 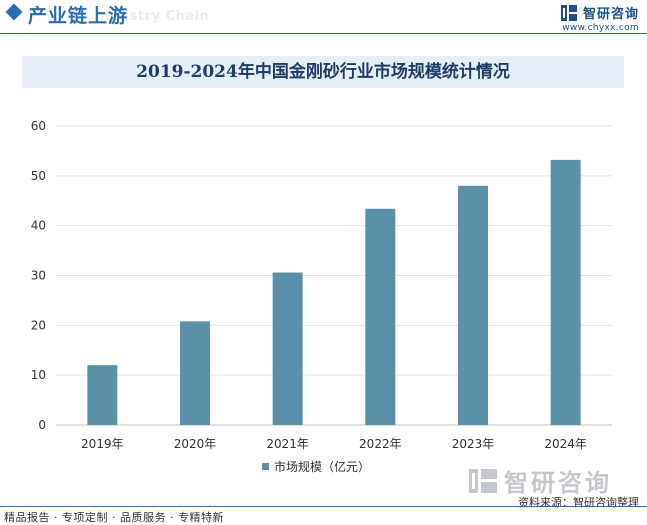 What do you see at coordinates (578, 502) in the screenshot?
I see `source-note: 资料来源：智研咨询整理` at bounding box center [578, 502].